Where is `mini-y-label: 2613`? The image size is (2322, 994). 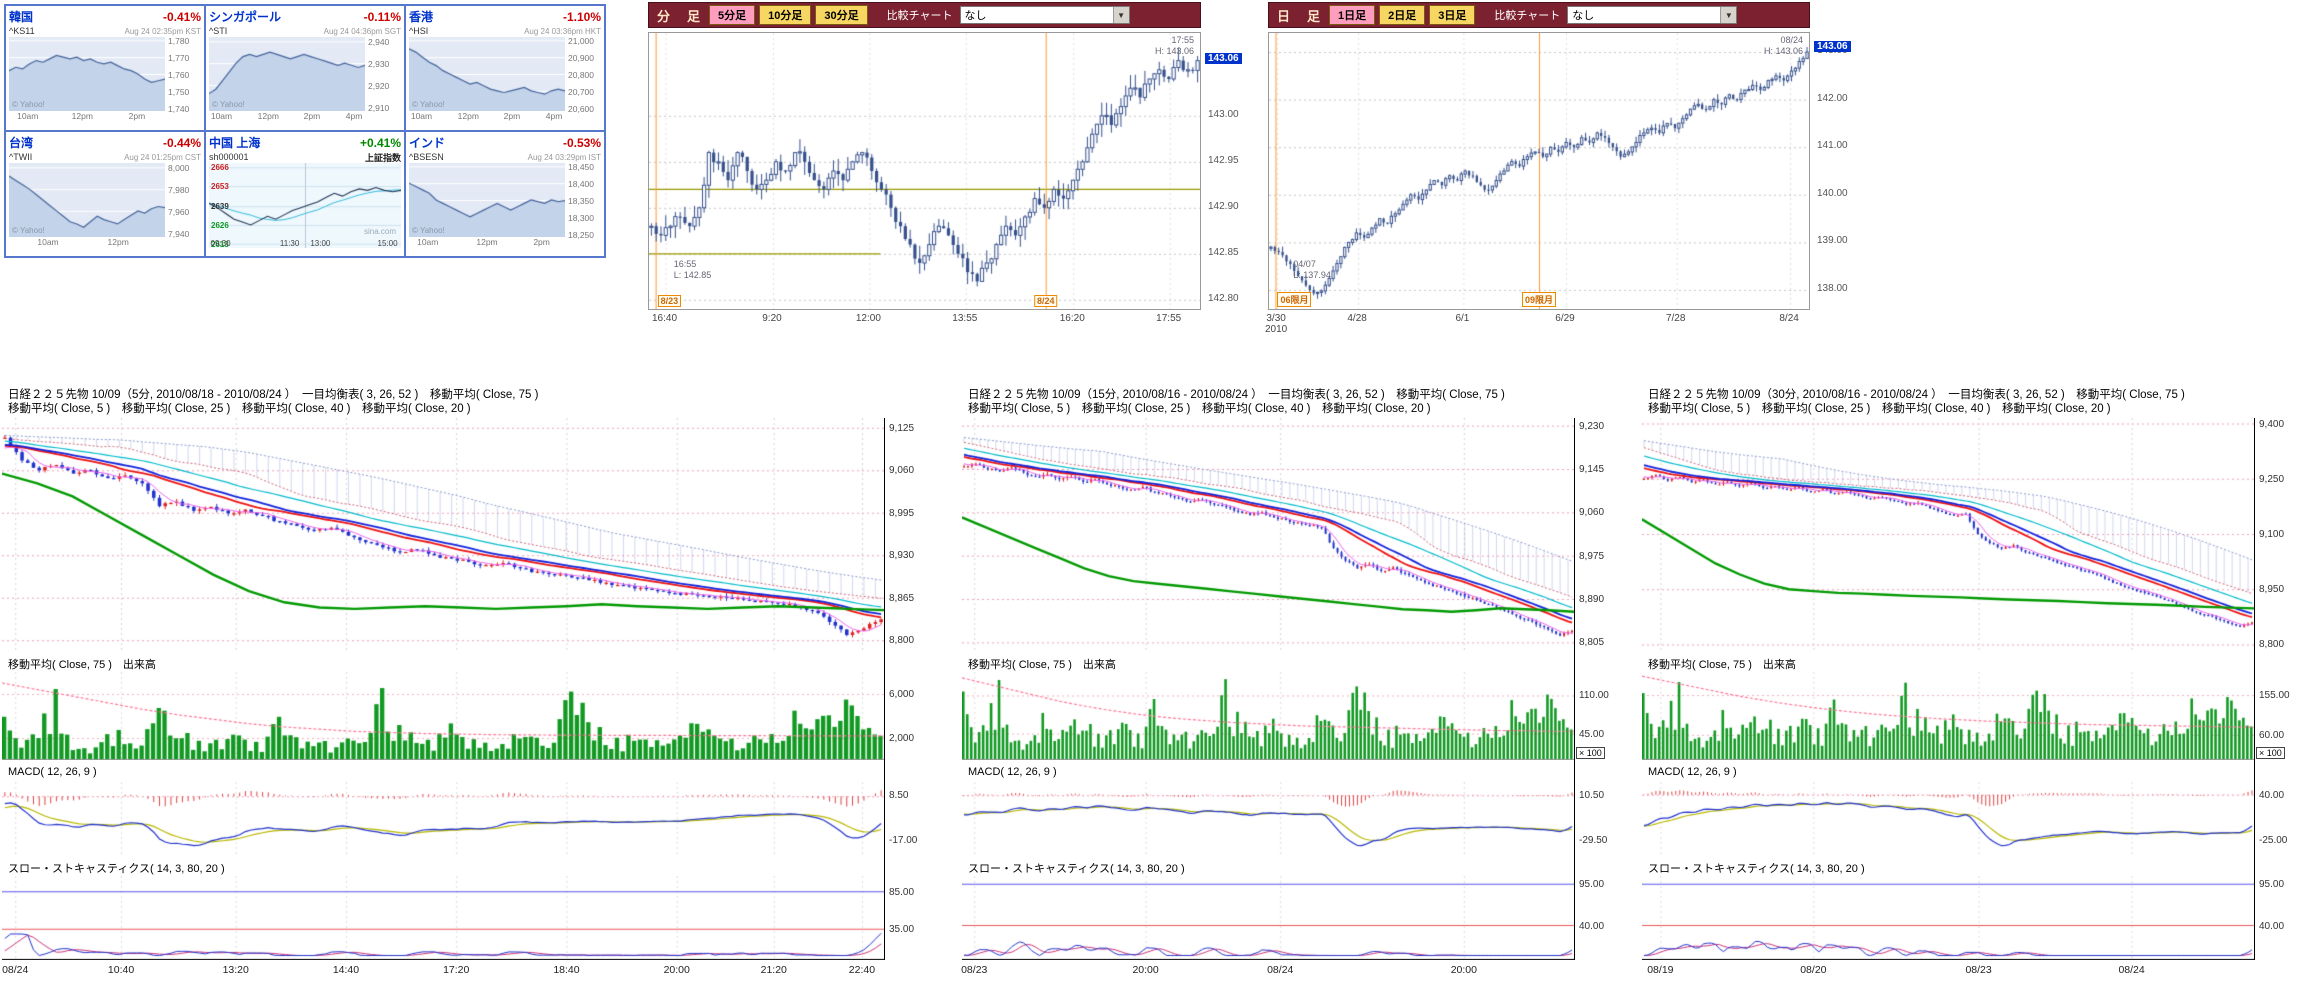 mini-y-label: 2613 is located at coordinates (220, 244).